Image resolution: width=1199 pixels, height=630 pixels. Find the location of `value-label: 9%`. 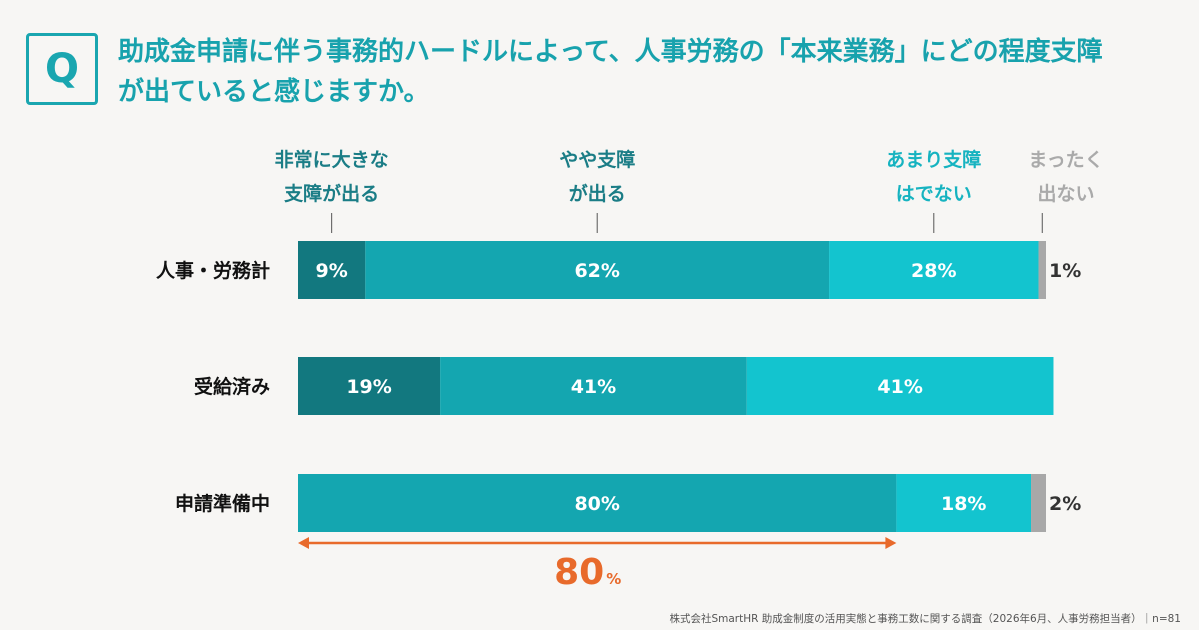

value-label: 9% is located at coordinates (332, 271).